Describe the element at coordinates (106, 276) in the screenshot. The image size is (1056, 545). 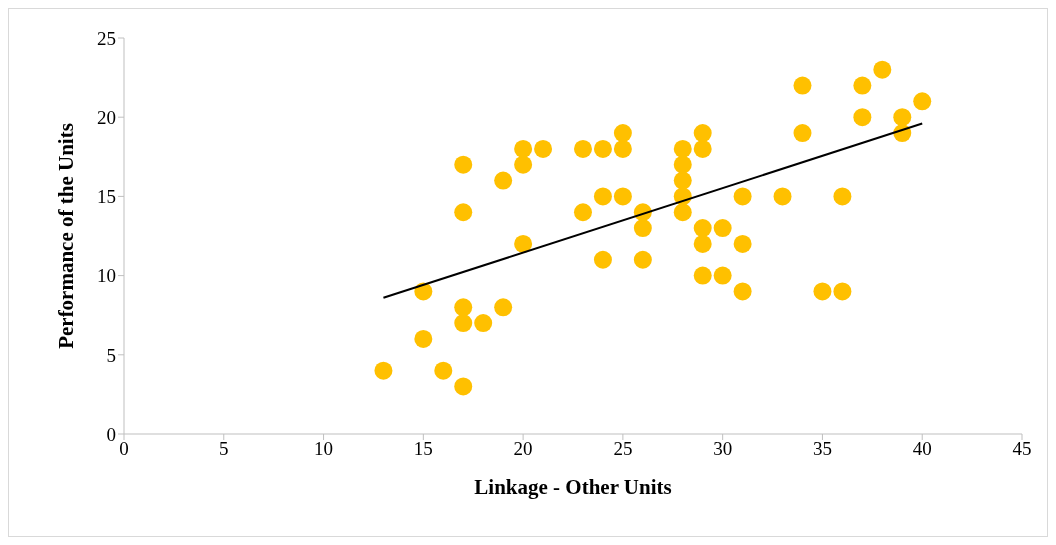
I see `y-tick-label: 10` at that location.